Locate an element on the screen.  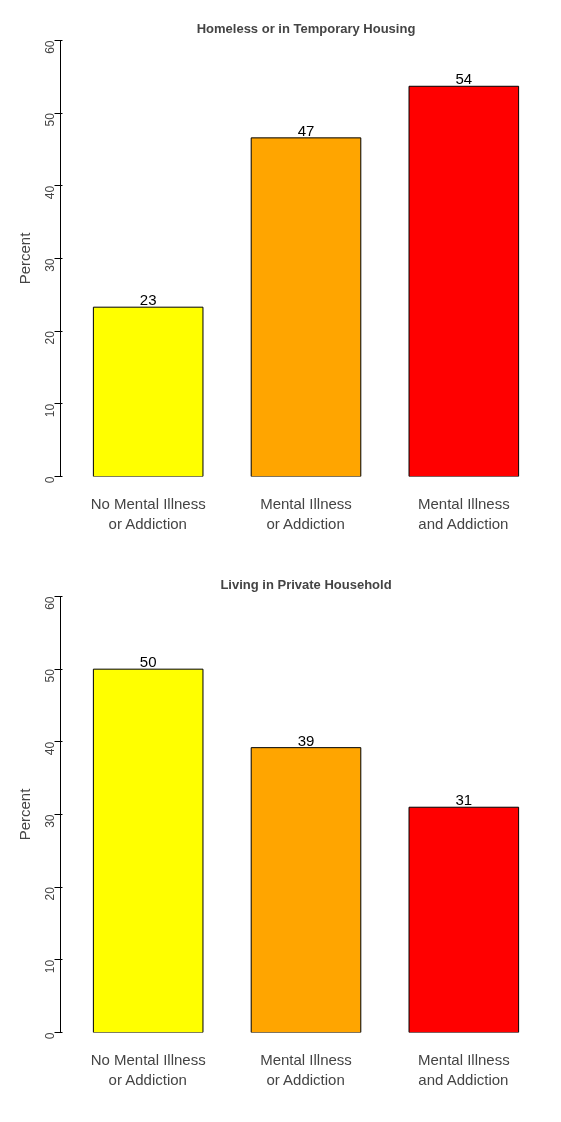
chart-title: Homeless or in Temporary Housing is located at coordinates (306, 28).